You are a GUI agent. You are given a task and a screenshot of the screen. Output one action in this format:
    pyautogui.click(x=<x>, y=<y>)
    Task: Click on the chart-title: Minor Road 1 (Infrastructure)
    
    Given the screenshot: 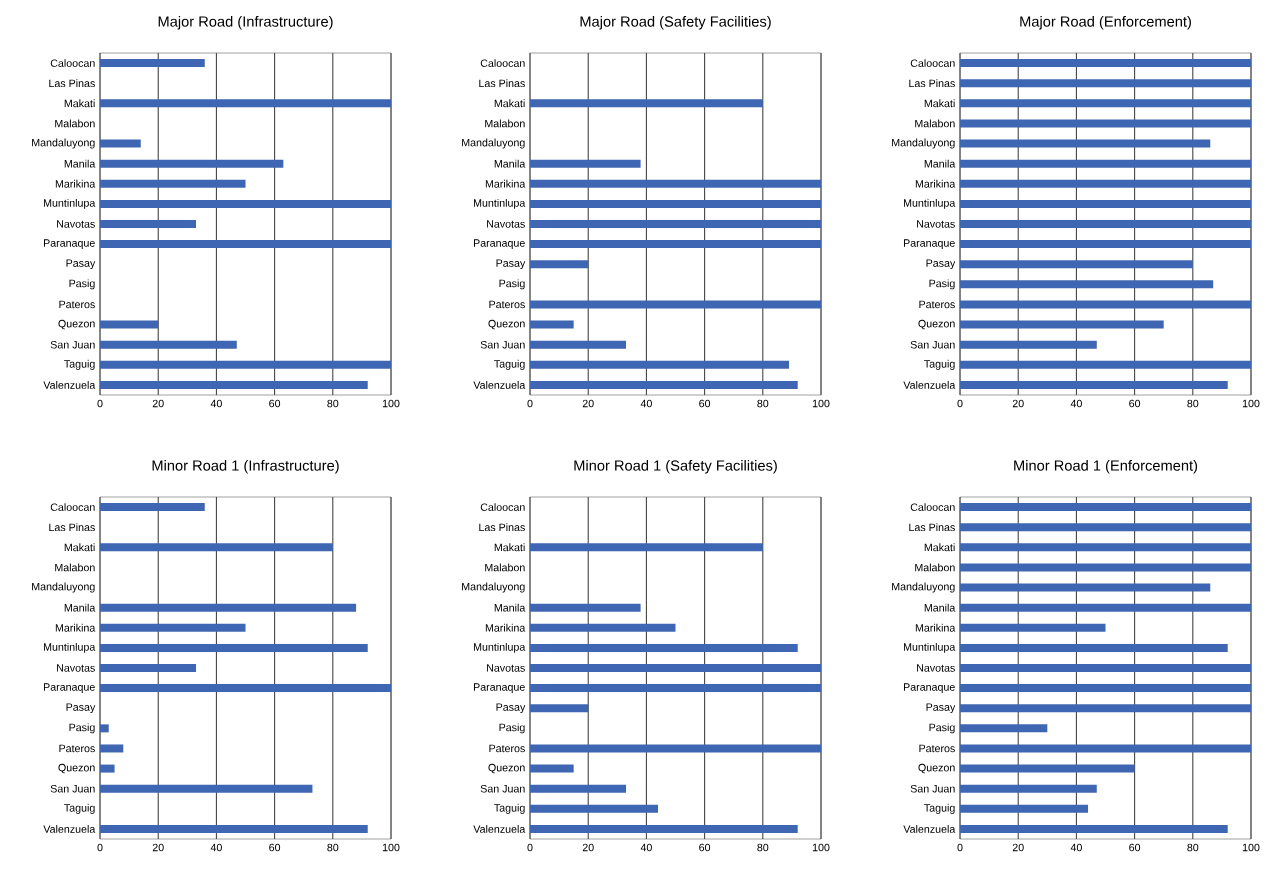 What is the action you would take?
    pyautogui.click(x=245, y=466)
    